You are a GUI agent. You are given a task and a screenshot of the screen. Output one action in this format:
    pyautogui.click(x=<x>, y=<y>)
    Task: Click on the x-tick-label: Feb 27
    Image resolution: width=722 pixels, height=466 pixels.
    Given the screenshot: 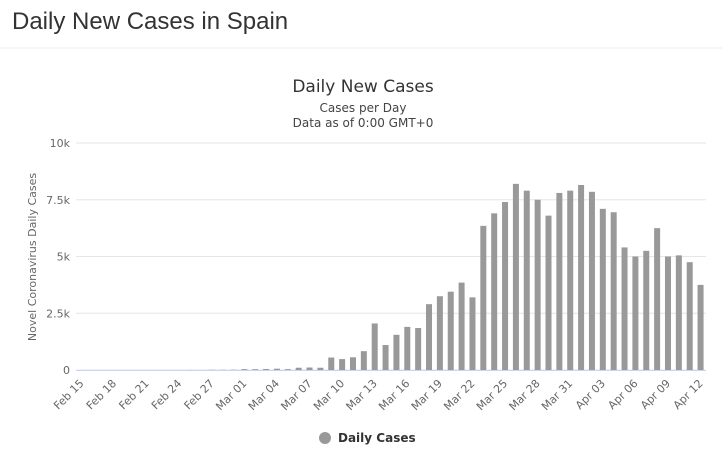 What is the action you would take?
    pyautogui.click(x=199, y=394)
    